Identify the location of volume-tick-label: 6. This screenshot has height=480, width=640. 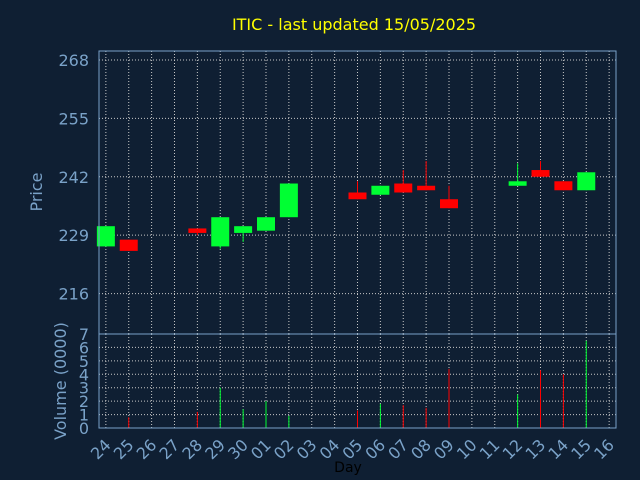
(84, 347).